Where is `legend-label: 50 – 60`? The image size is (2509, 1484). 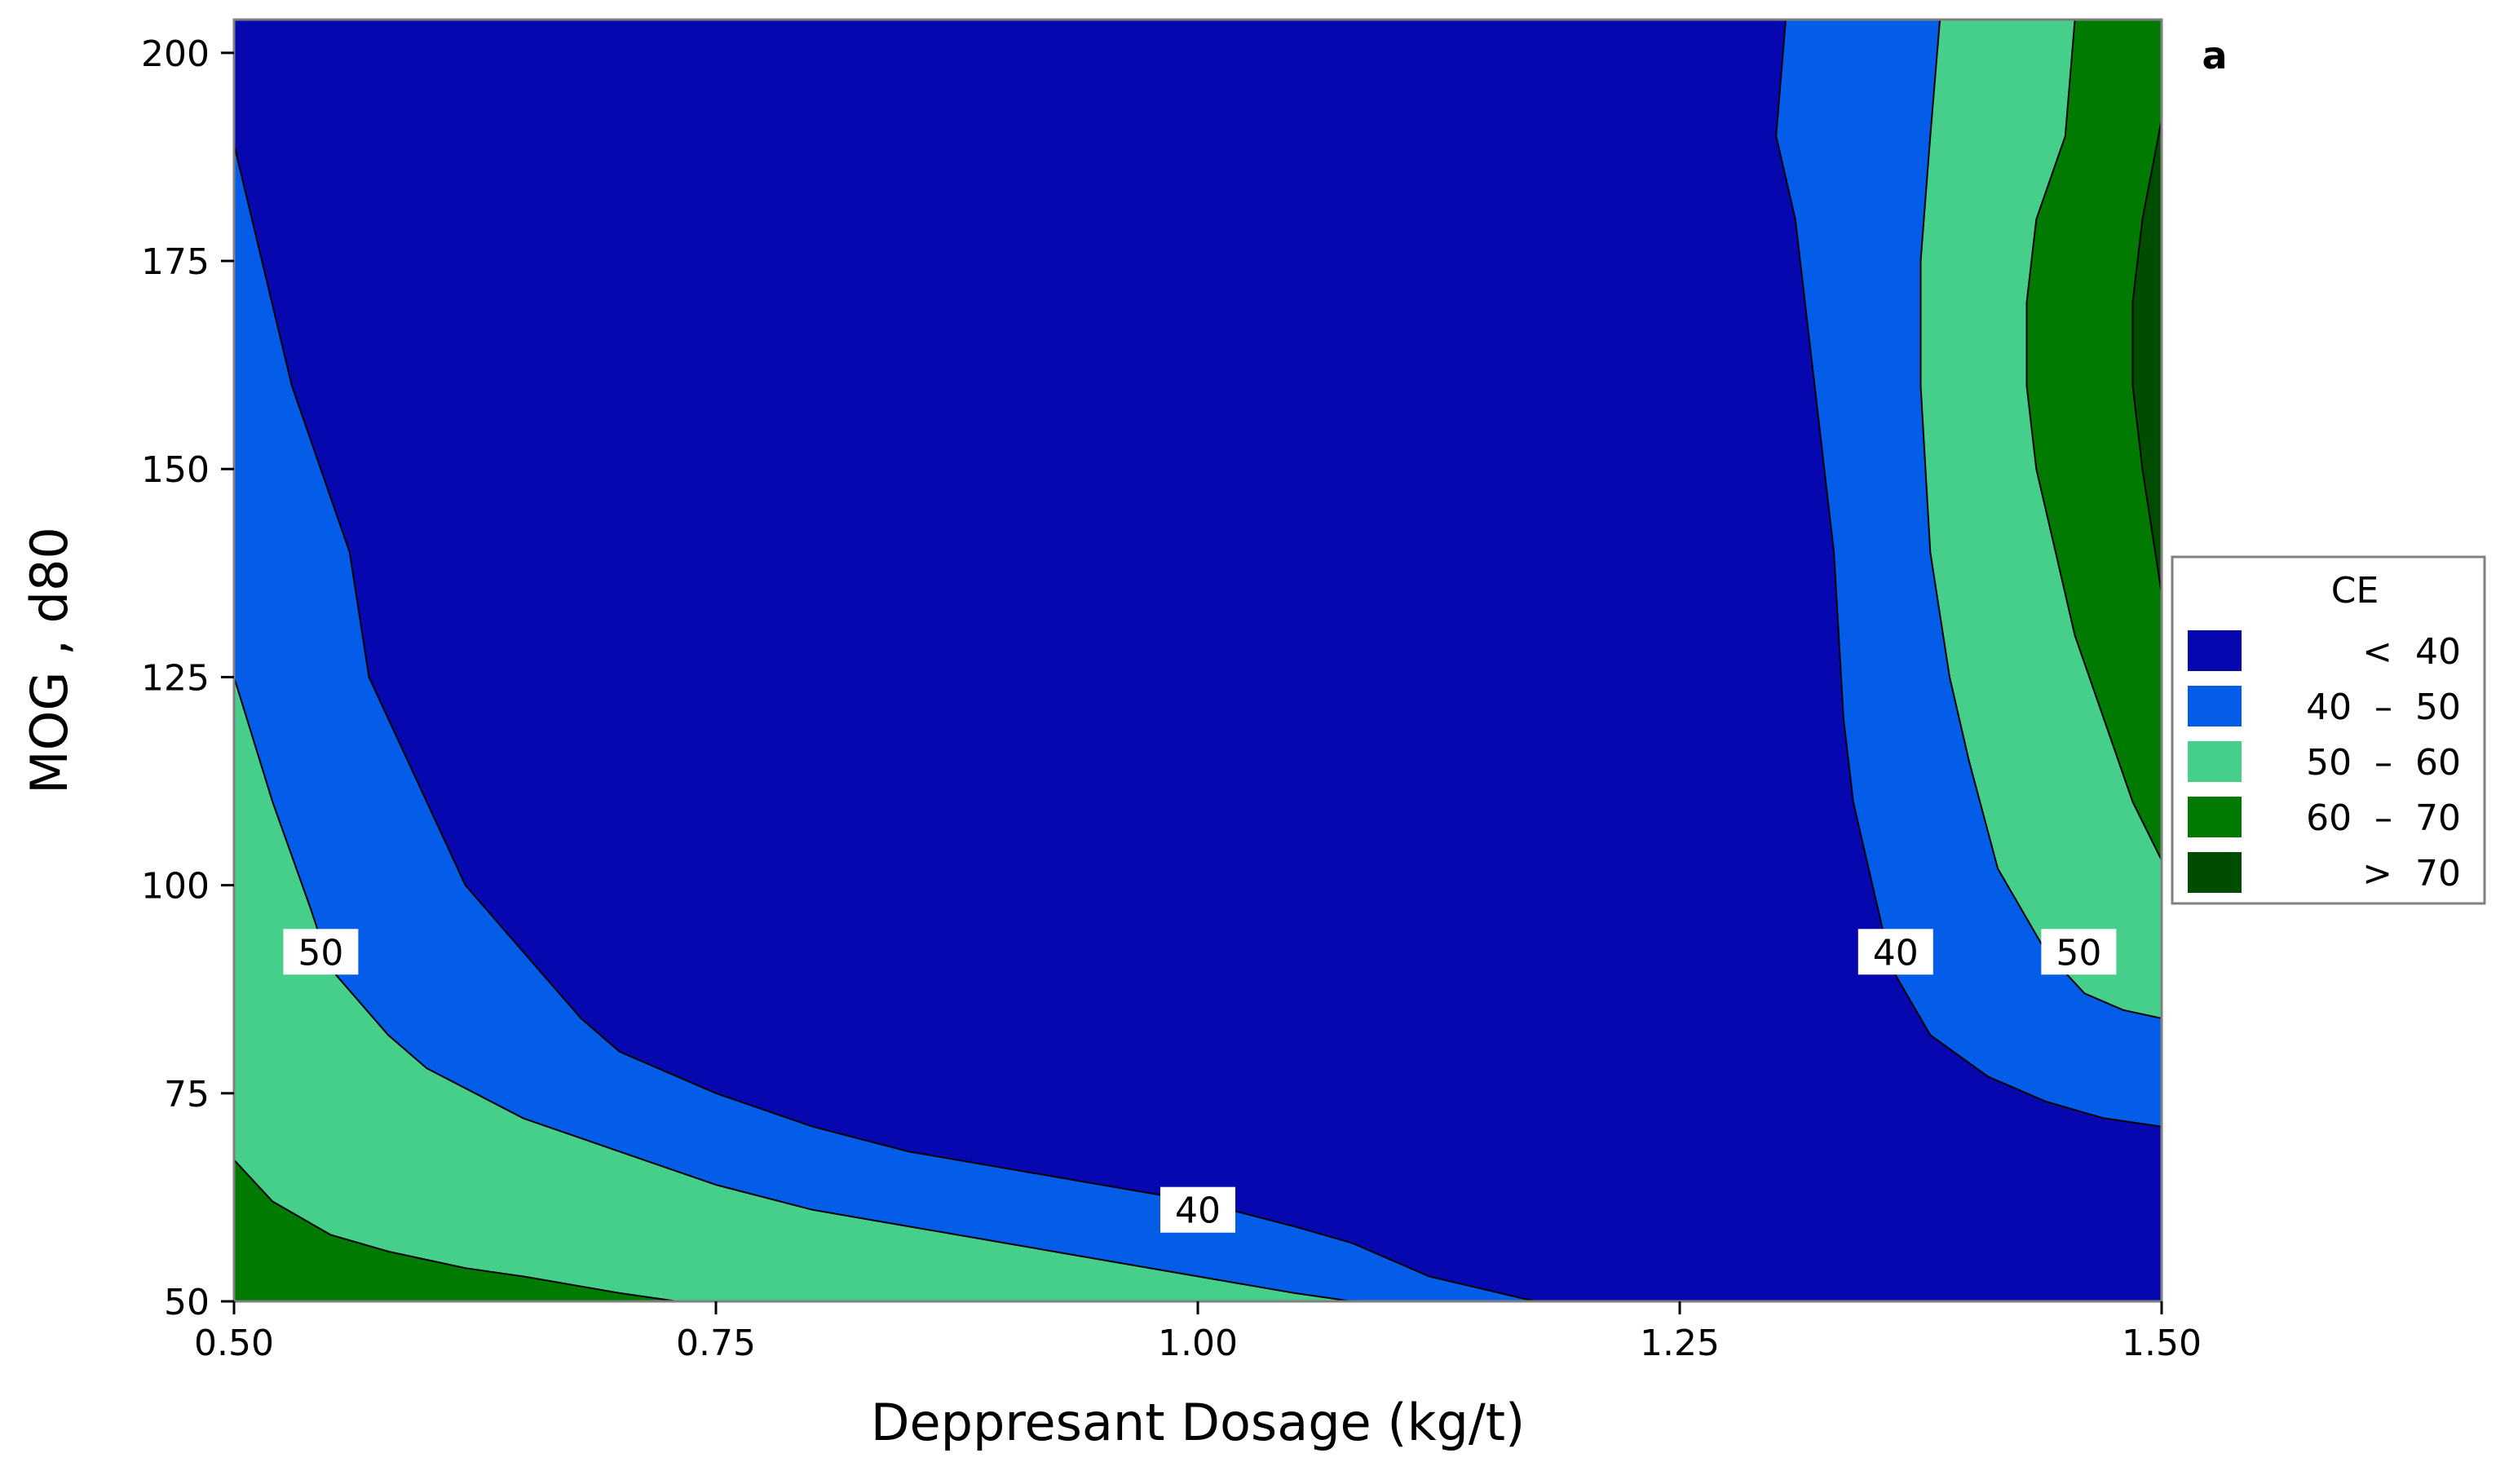 legend-label: 50 – 60 is located at coordinates (2383, 763).